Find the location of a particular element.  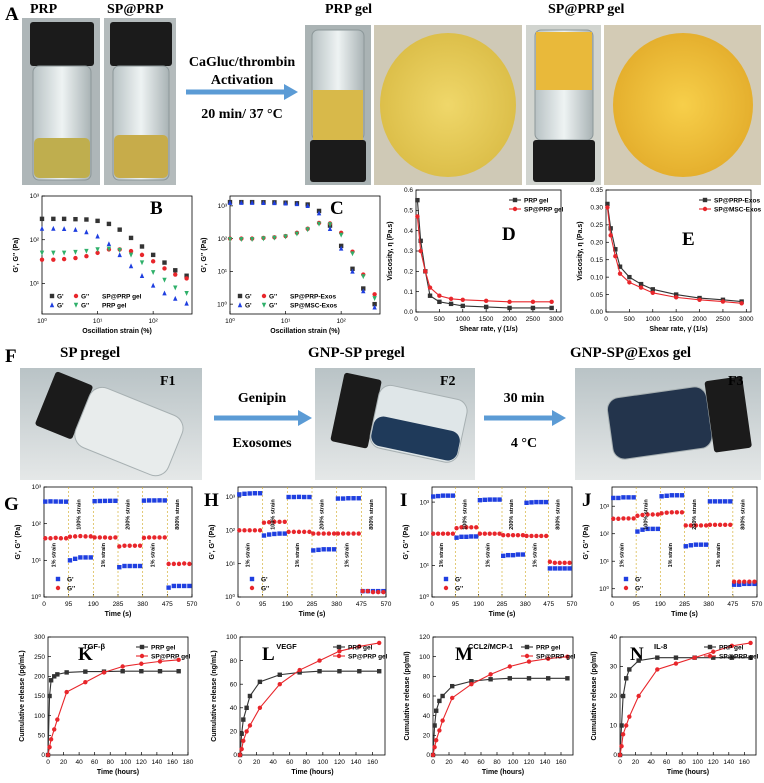

x-tick-label: 95 is located at coordinates (263, 604).